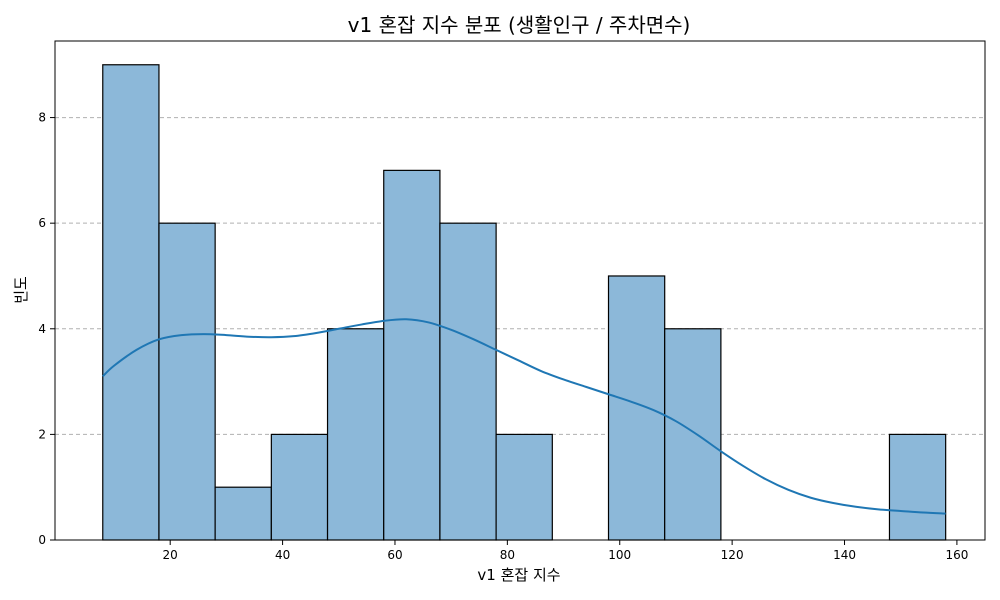 The height and width of the screenshot is (600, 1000). What do you see at coordinates (565, 551) in the screenshot?
I see `x-axis-ticks: 20 40 60 80 100 120 140 160` at bounding box center [565, 551].